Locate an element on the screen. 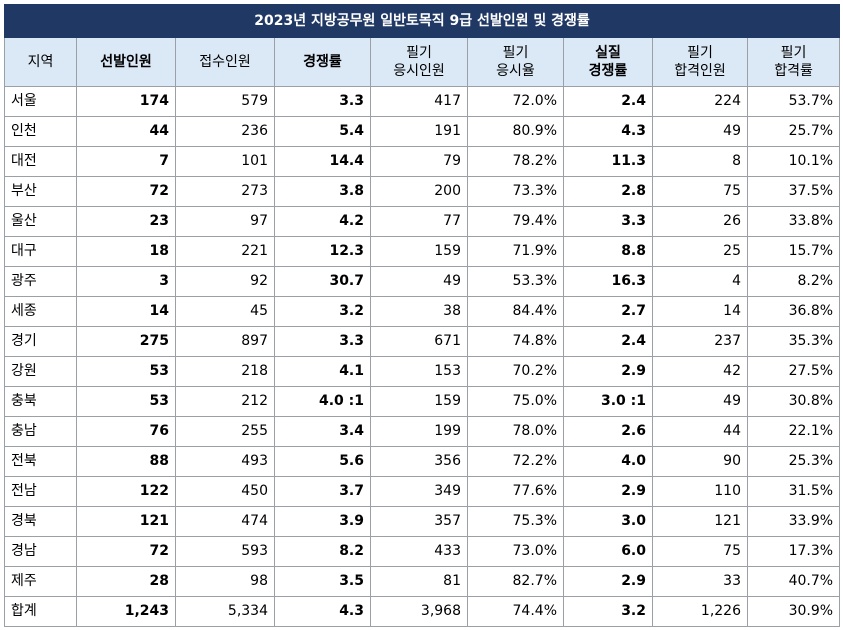 This screenshot has height=630, width=843. region-cell: 경북 is located at coordinates (40, 521).